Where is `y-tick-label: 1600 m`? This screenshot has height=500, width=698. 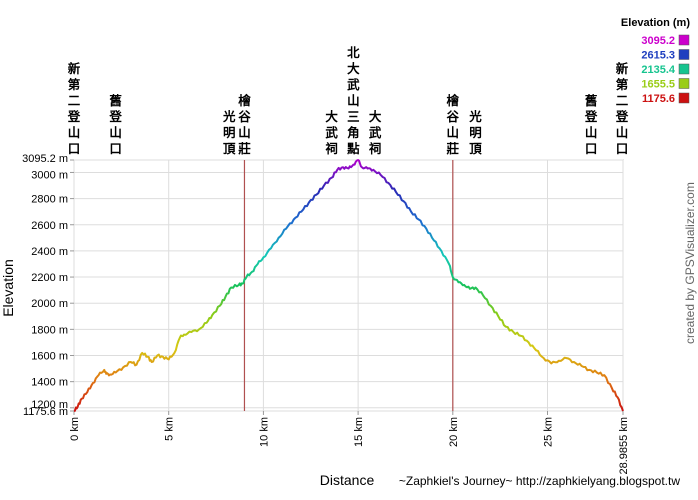 y-tick-label: 1600 m is located at coordinates (49, 357).